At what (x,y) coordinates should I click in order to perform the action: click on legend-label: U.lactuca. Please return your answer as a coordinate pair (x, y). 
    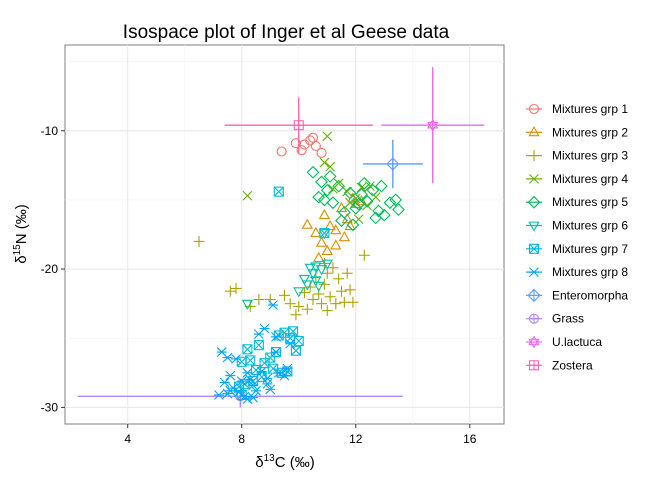
    Looking at the image, I should click on (577, 342).